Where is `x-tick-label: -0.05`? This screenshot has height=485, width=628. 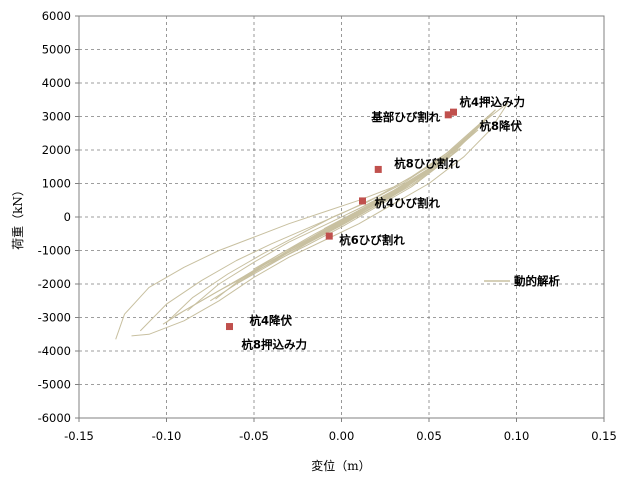
x-tick-label: -0.05 is located at coordinates (254, 436).